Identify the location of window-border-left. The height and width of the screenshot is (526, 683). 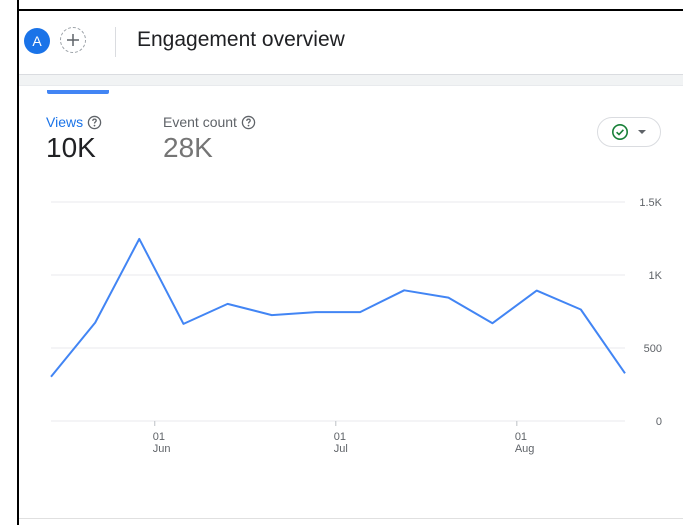
(18, 262).